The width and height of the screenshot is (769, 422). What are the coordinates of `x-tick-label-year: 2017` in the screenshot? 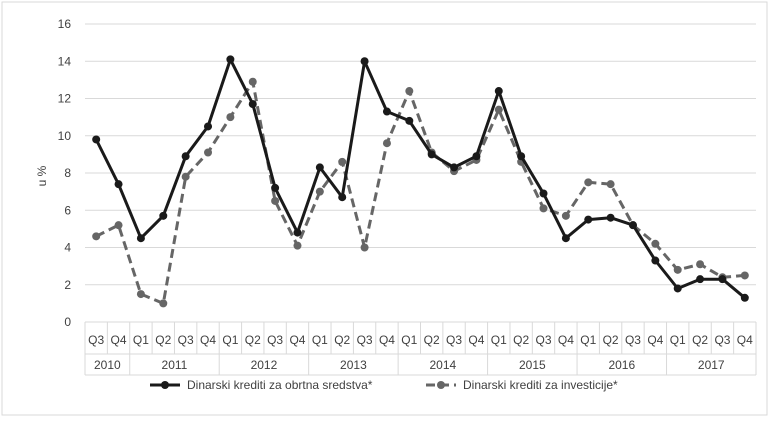 It's located at (711, 365).